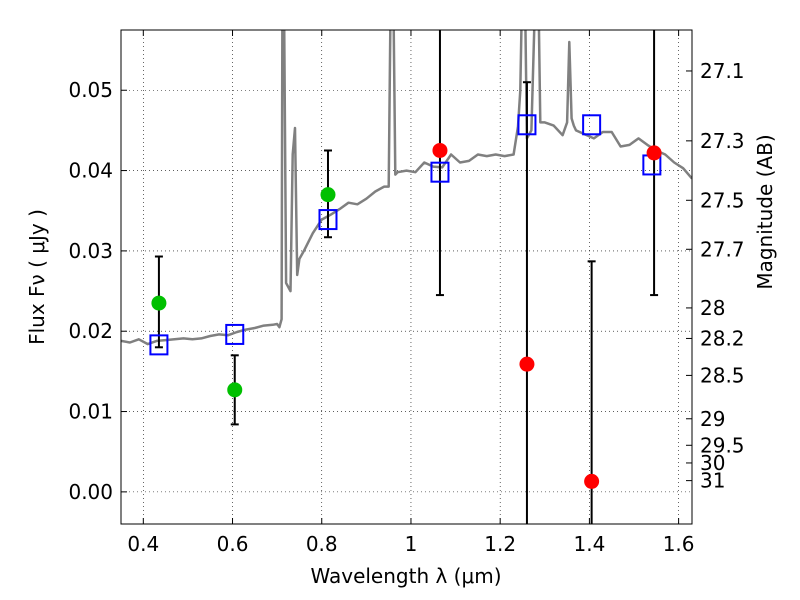  Describe the element at coordinates (90, 412) in the screenshot. I see `y-tick-label: 0.01` at that location.